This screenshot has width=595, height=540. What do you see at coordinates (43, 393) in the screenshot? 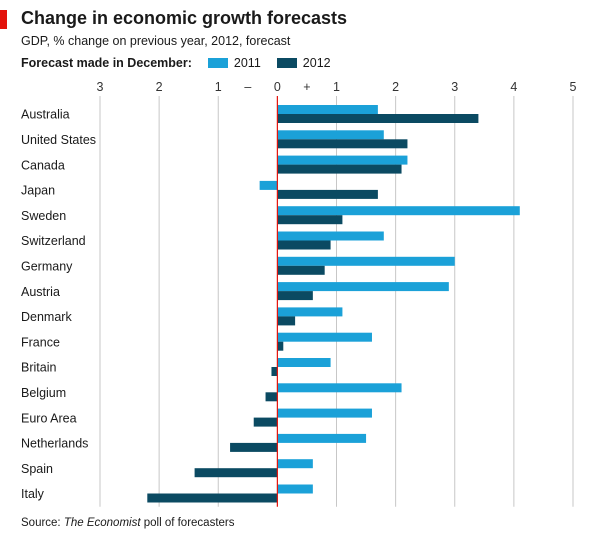
I see `category-label: Belgium` at bounding box center [43, 393].